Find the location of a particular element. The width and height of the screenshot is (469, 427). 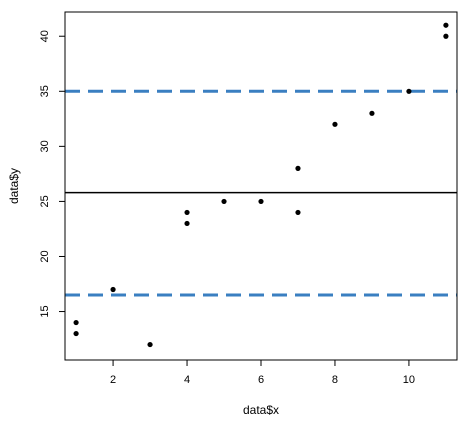

y-axis-label: data$y is located at coordinates (14, 186).